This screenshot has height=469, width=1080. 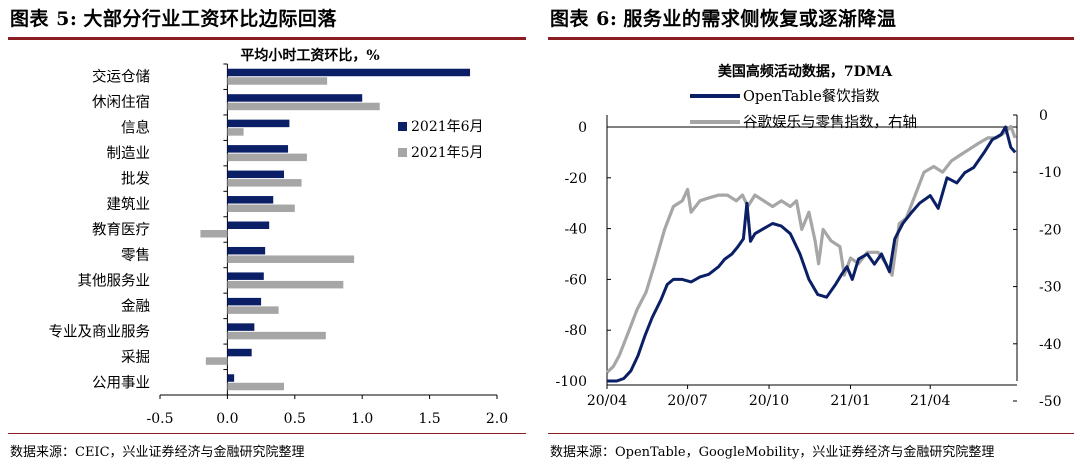 What do you see at coordinates (267, 38) in the screenshot?
I see `left-title-rule` at bounding box center [267, 38].